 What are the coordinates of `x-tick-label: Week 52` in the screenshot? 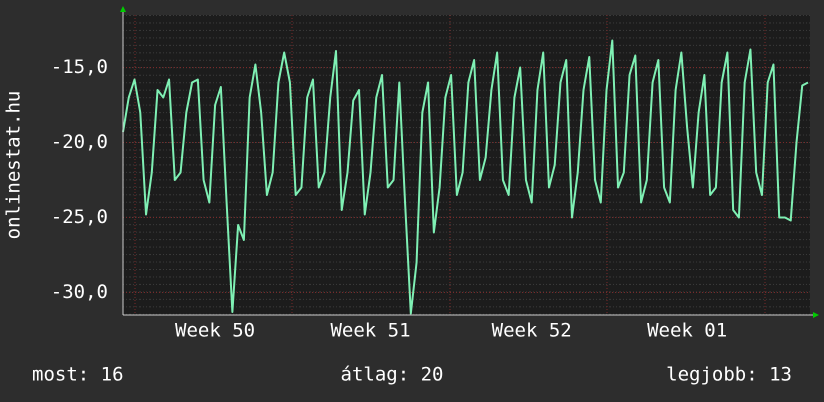 It's located at (532, 331).